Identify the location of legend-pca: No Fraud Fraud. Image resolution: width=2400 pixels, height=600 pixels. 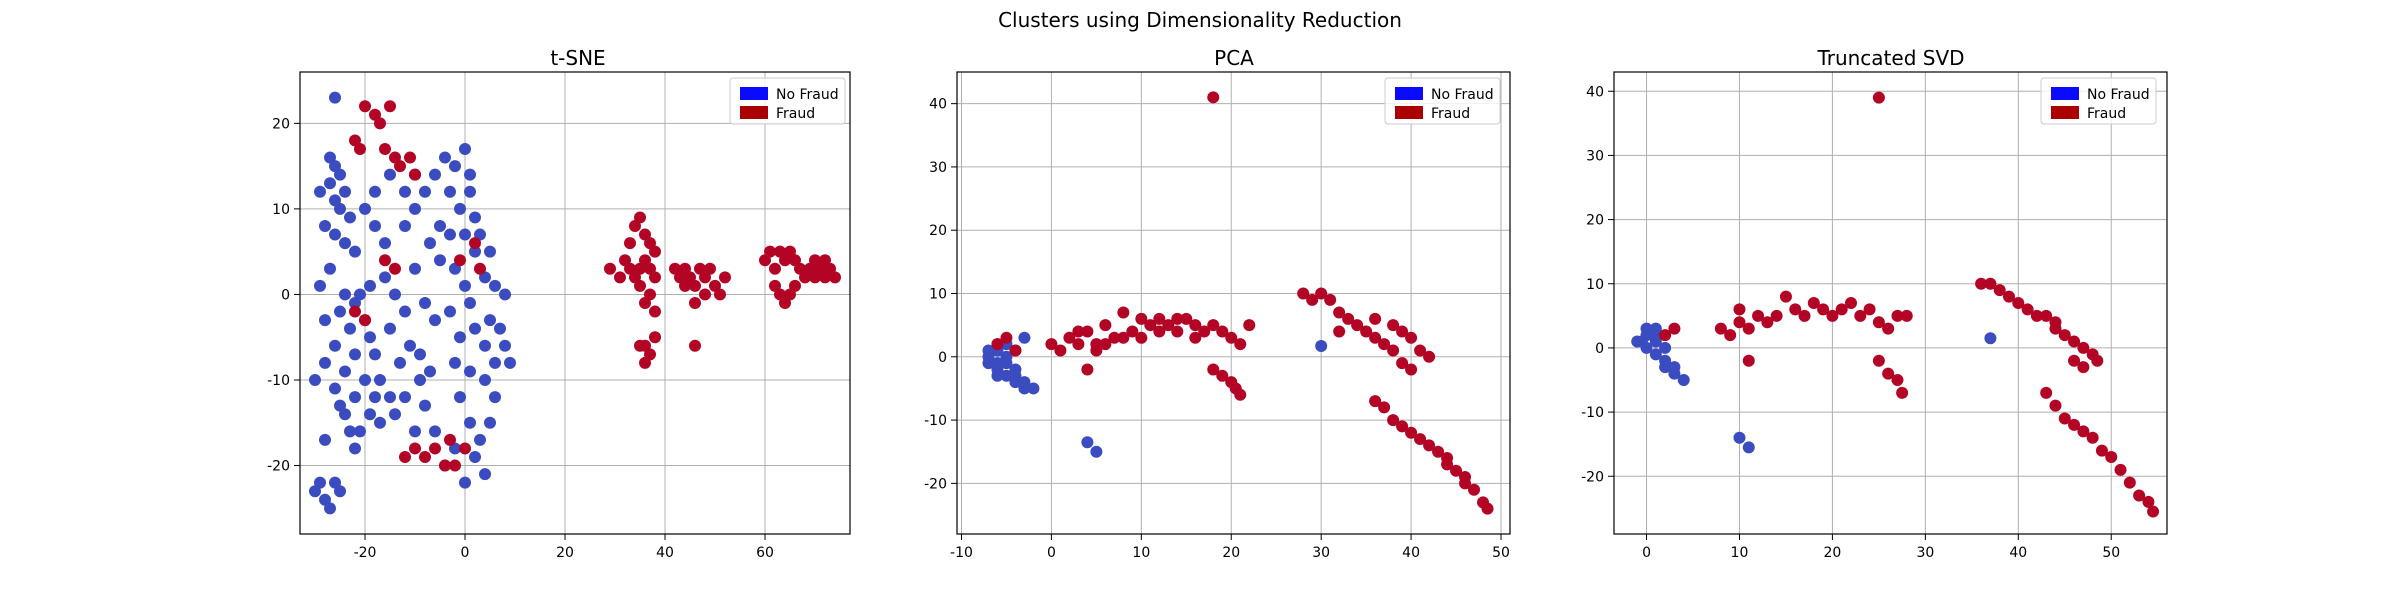
(1442, 101).